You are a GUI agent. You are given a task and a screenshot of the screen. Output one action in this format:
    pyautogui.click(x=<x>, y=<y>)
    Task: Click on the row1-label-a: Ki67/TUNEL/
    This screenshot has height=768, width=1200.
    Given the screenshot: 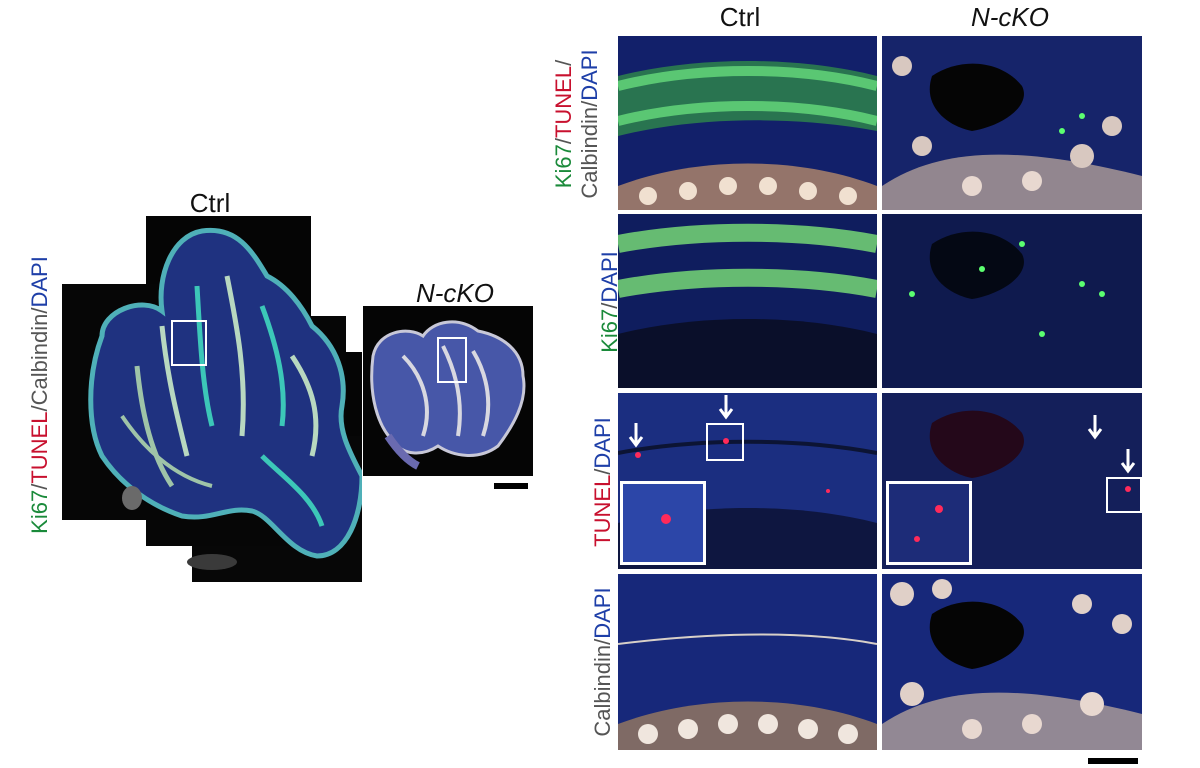 What is the action you would take?
    pyautogui.click(x=563, y=124)
    